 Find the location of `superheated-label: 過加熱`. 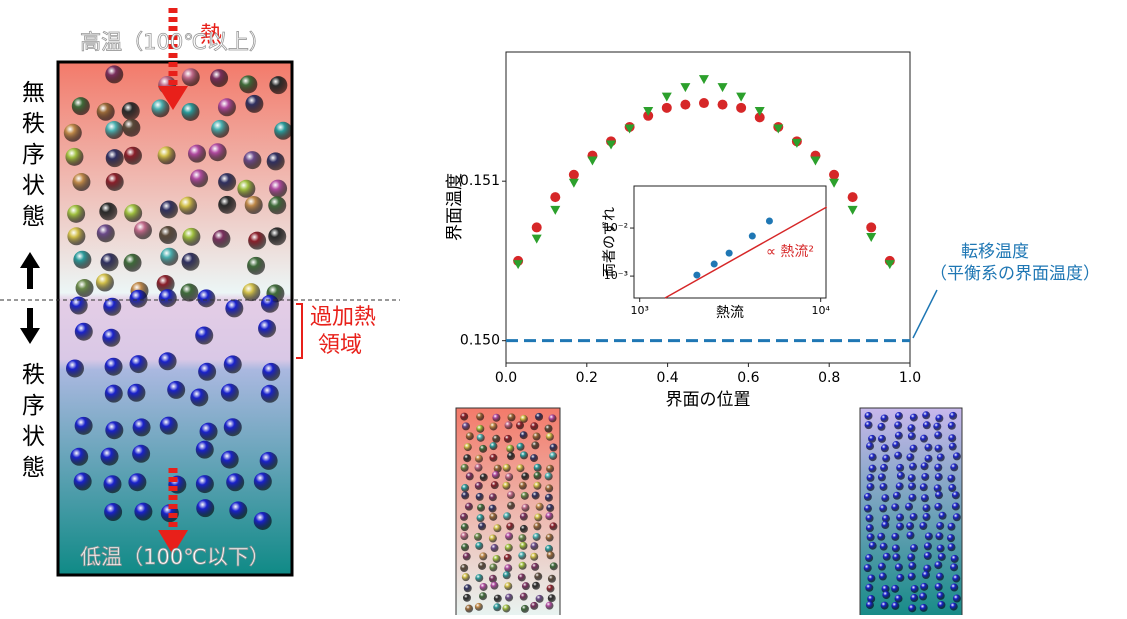

superheated-label: 過加熱 is located at coordinates (343, 317).